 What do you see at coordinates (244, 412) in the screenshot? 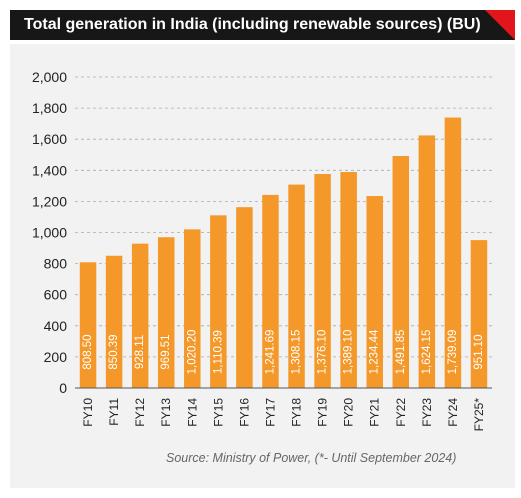
I see `x-tick-label: FY16` at bounding box center [244, 412].